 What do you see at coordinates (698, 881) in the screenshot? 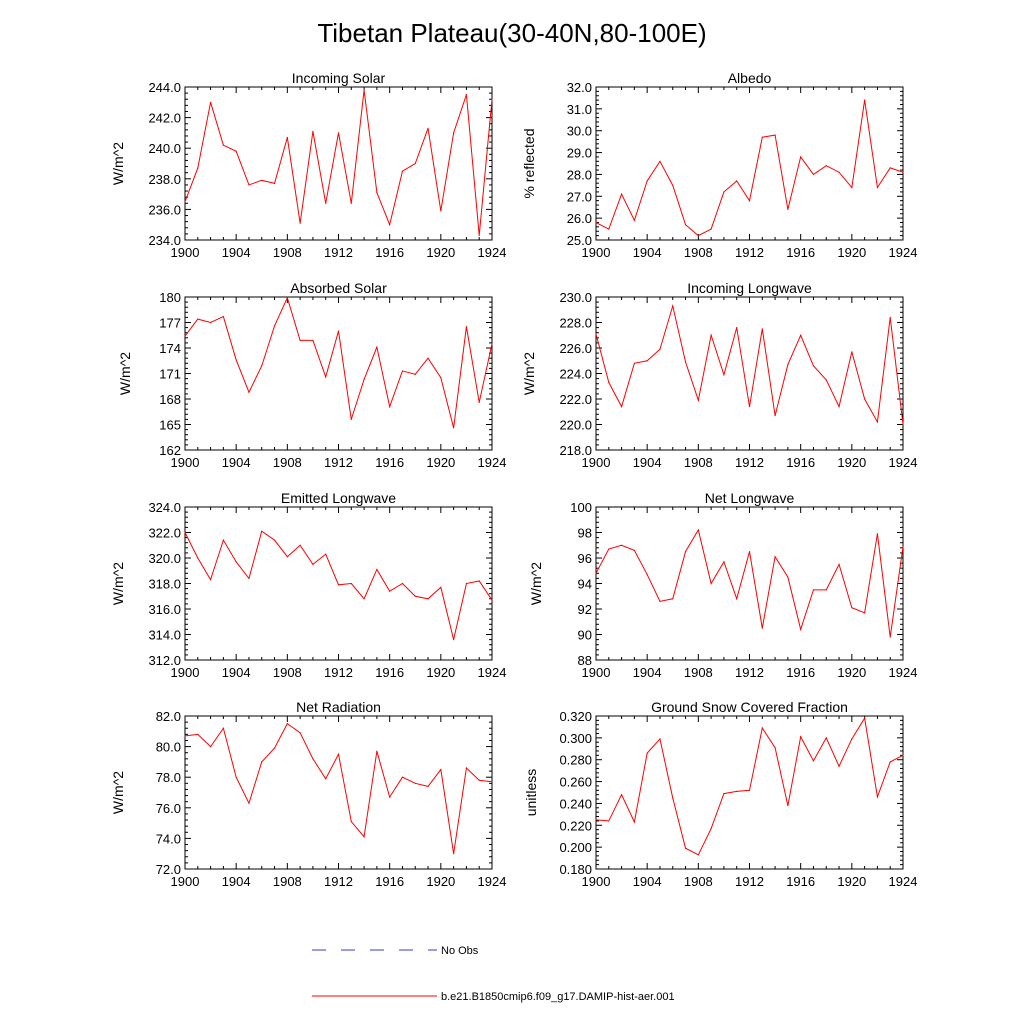
I see `x-tick-label: 1908` at bounding box center [698, 881].